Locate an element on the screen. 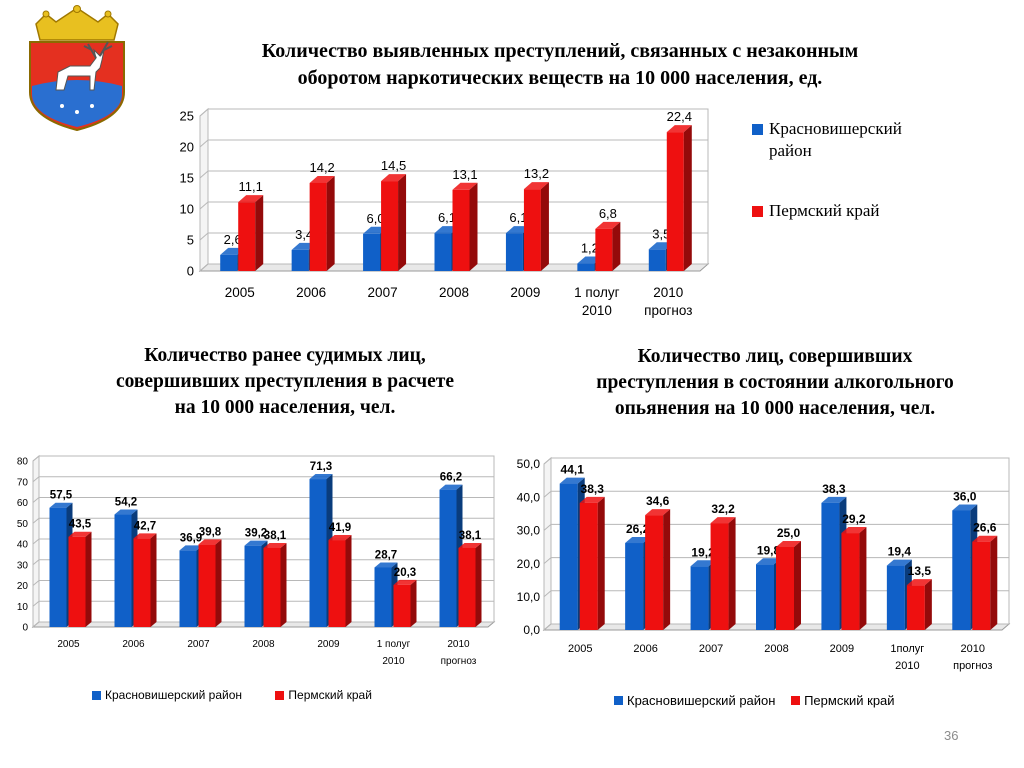 This screenshot has height=768, width=1024. data-label: 39,8 is located at coordinates (210, 532).